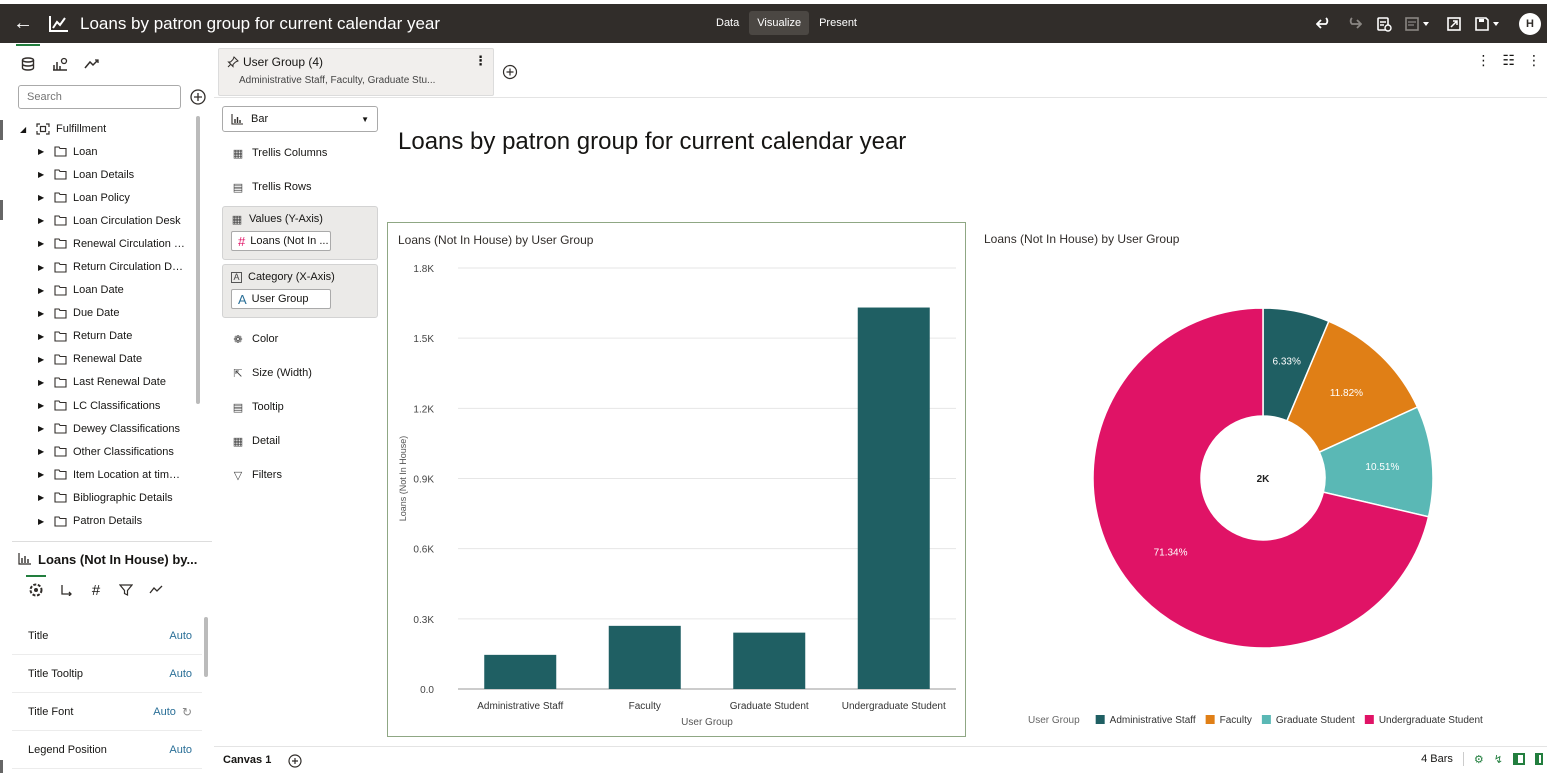 This screenshot has height=773, width=1547. I want to click on tree-item: ▶ Bibliographic Details, so click(107, 497).